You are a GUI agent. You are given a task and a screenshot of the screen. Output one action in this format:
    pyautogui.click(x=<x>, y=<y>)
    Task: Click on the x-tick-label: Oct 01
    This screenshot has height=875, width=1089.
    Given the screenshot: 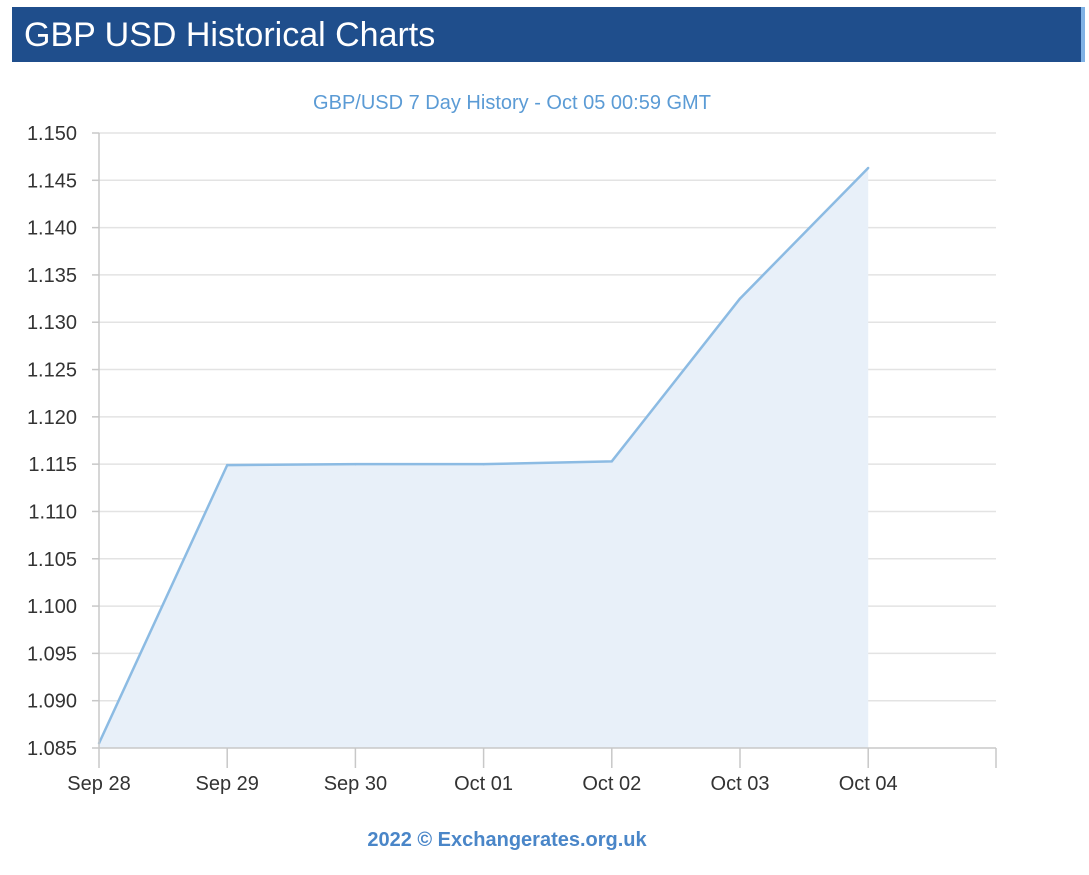 What is the action you would take?
    pyautogui.click(x=483, y=784)
    